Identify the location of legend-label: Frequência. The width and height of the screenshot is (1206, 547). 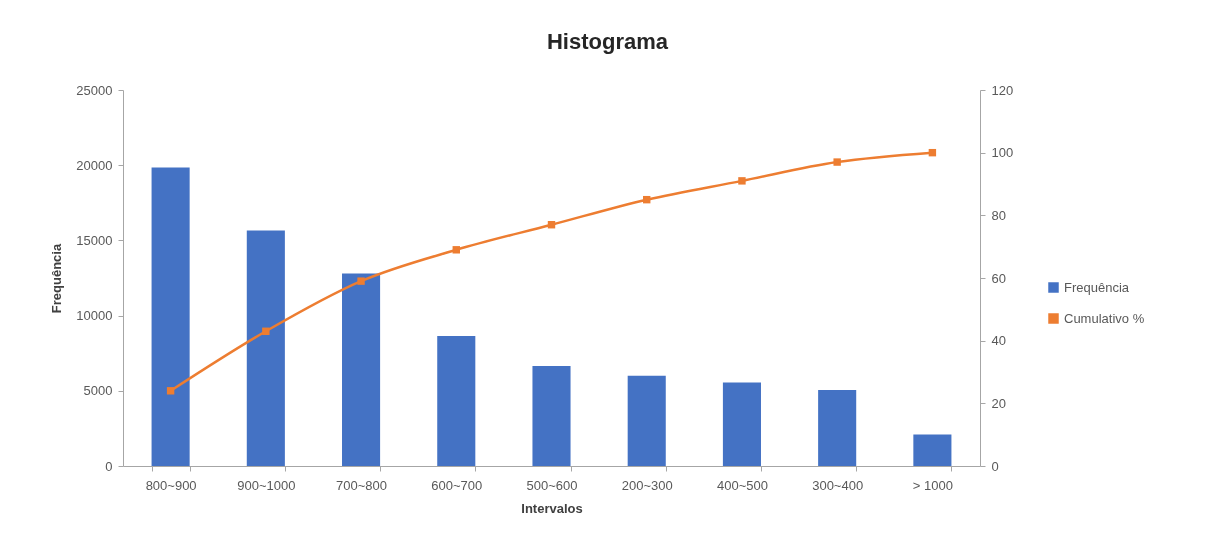
(1097, 287).